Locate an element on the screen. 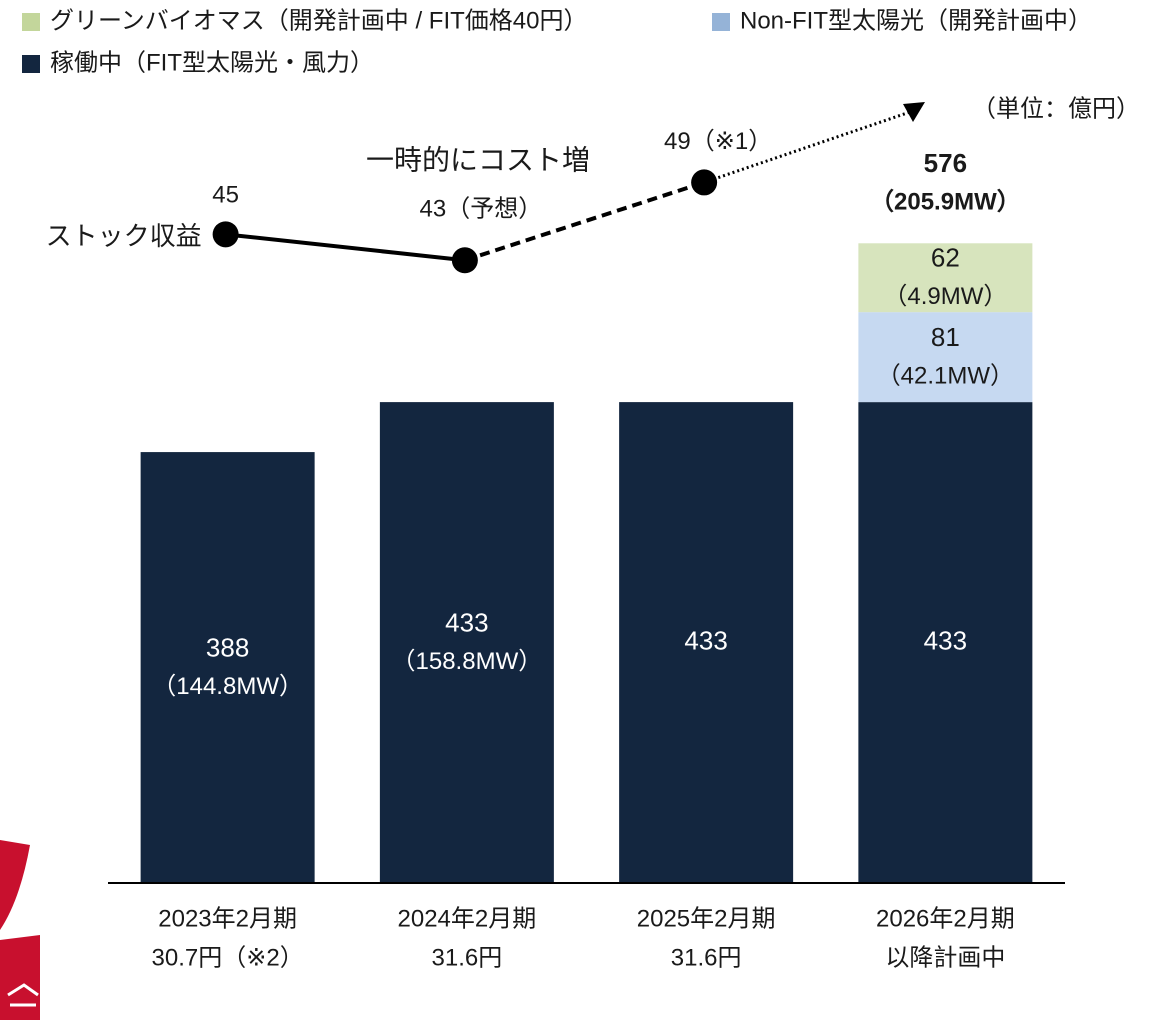  data-sublabel: （158.8MW） is located at coordinates (467, 661).